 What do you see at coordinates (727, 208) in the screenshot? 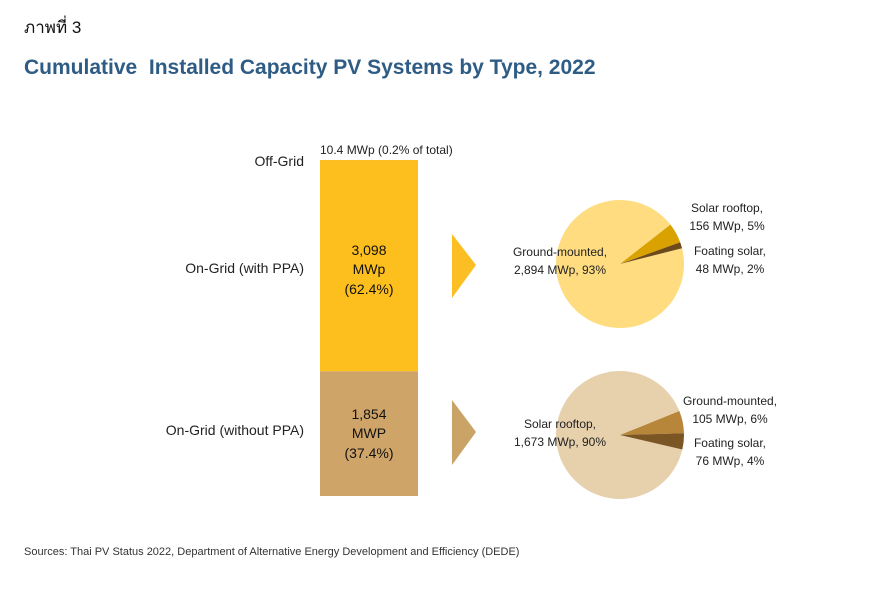
I see `pie-ppa-label-rooftop-line1: Solar rooftop,` at bounding box center [727, 208].